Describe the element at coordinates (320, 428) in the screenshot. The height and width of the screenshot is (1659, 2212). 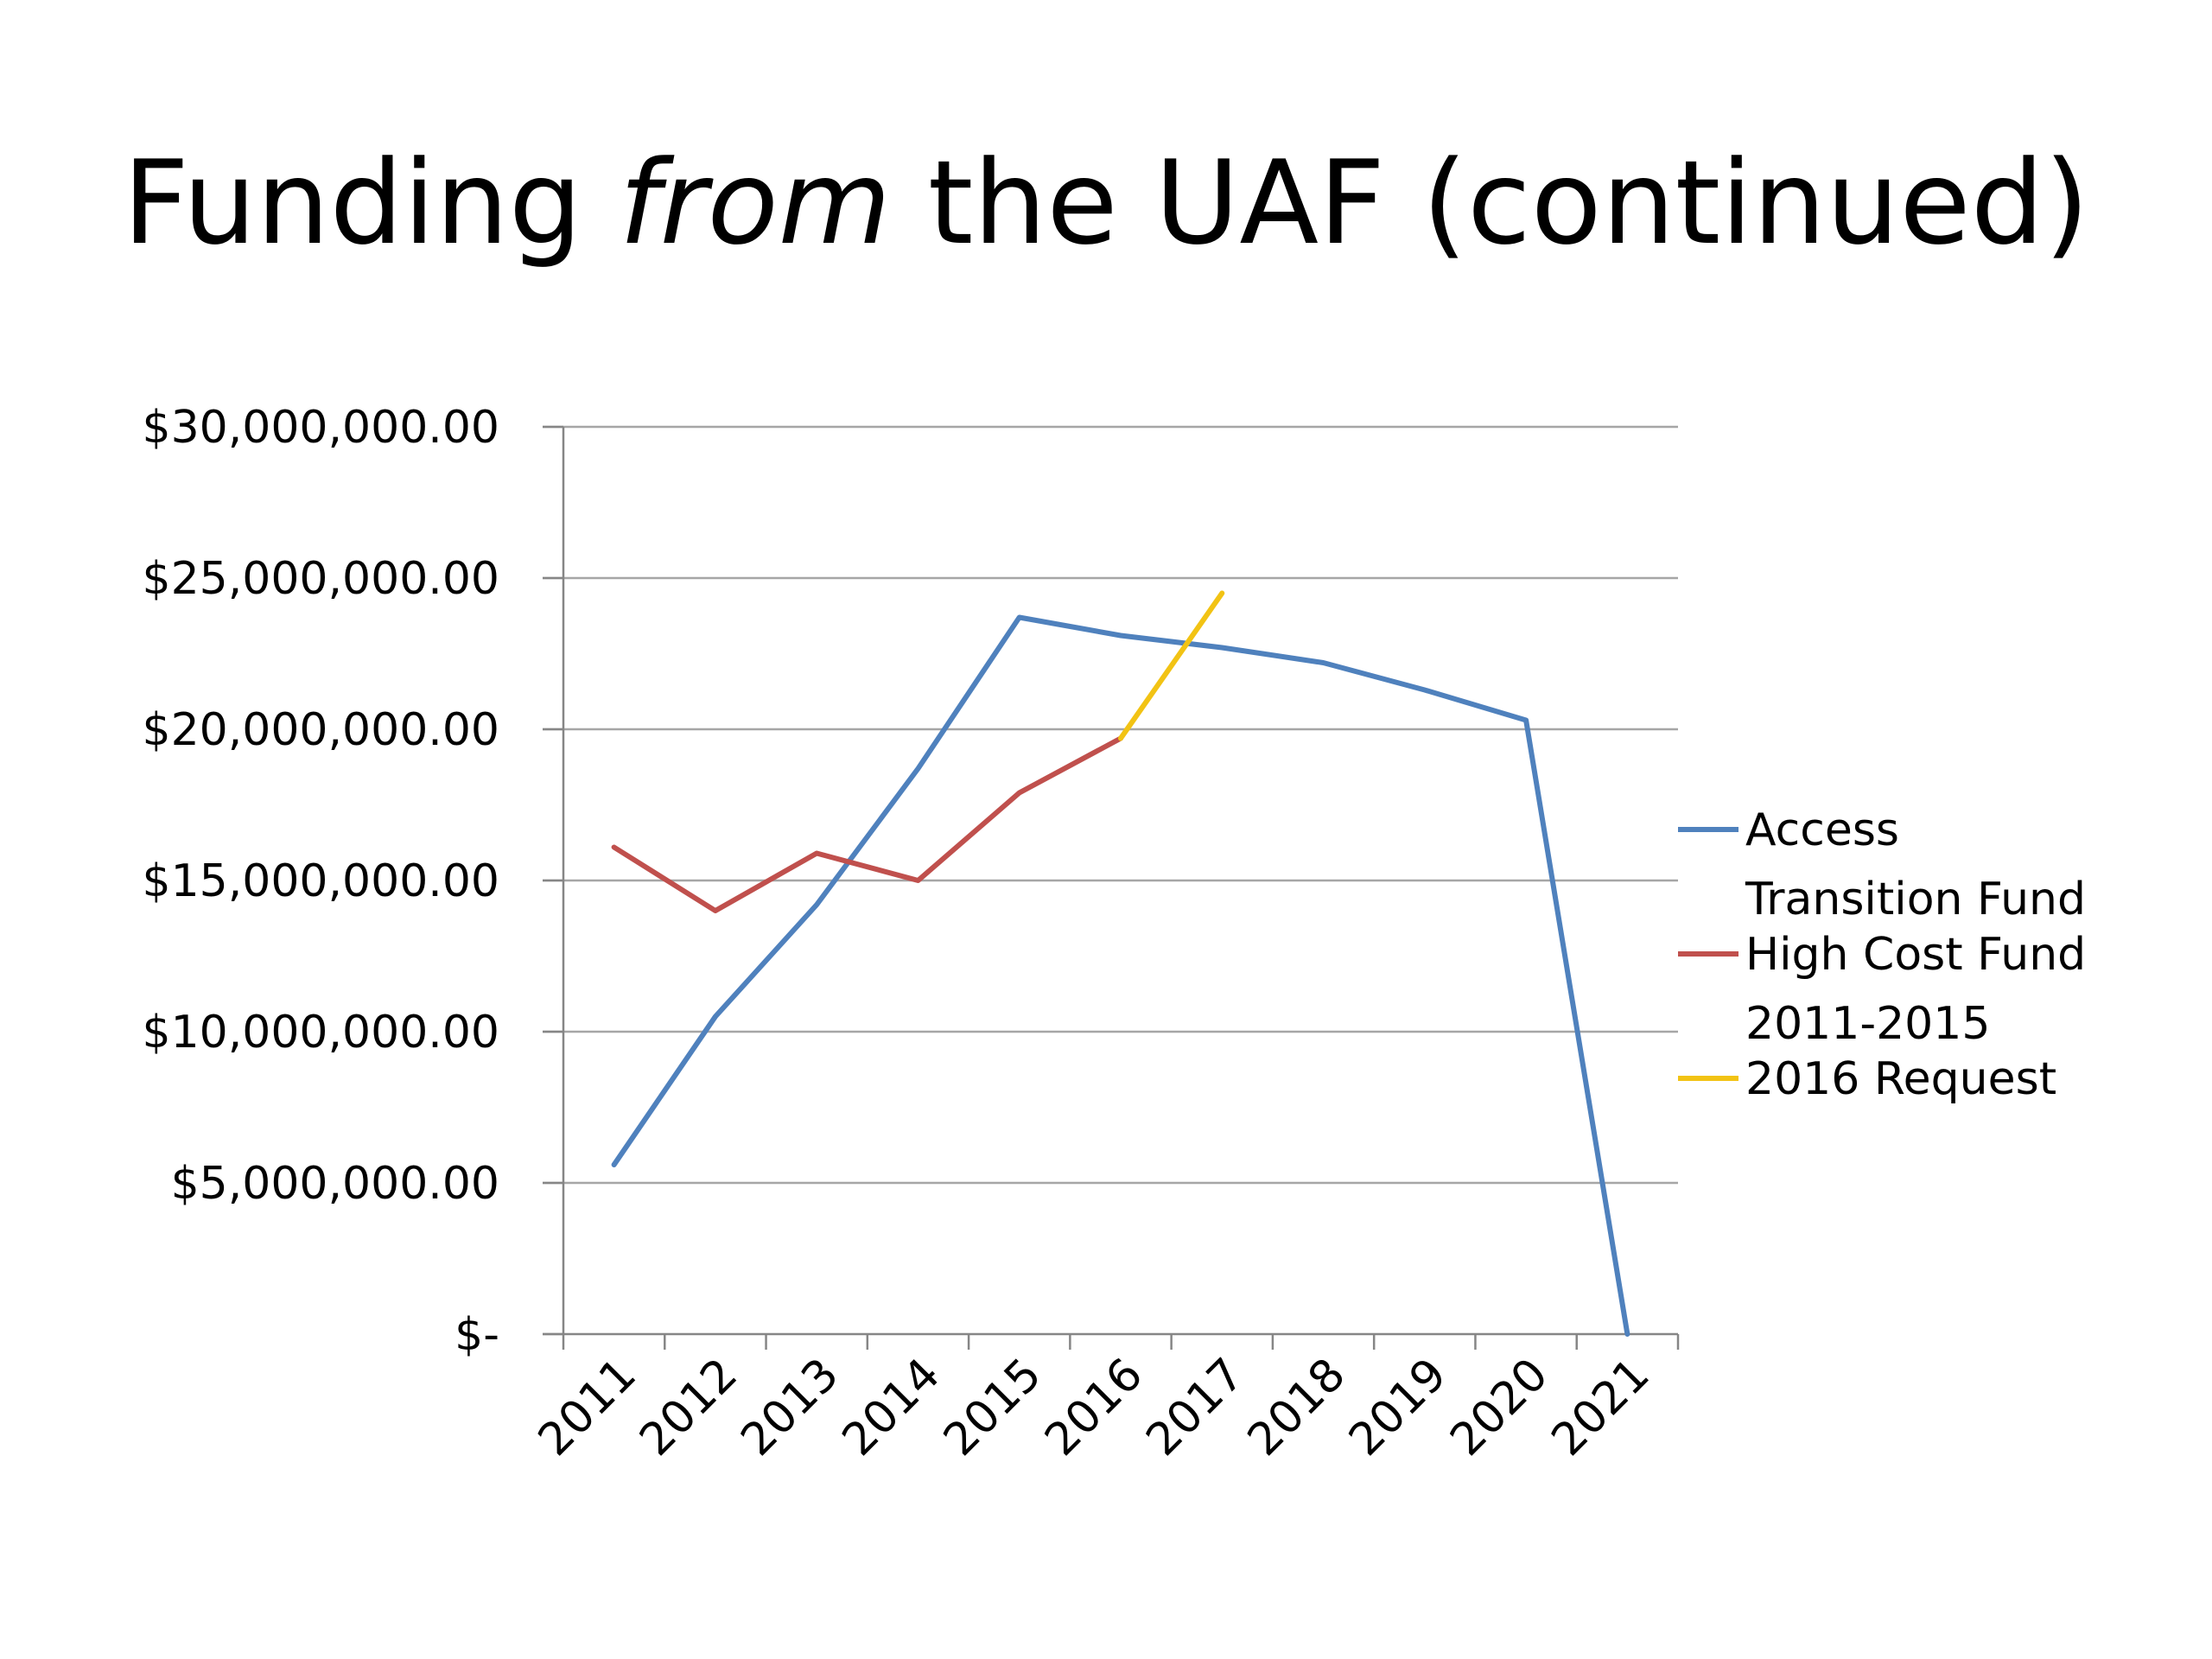
I see `y-tick-label: $30,000,000.00` at that location.